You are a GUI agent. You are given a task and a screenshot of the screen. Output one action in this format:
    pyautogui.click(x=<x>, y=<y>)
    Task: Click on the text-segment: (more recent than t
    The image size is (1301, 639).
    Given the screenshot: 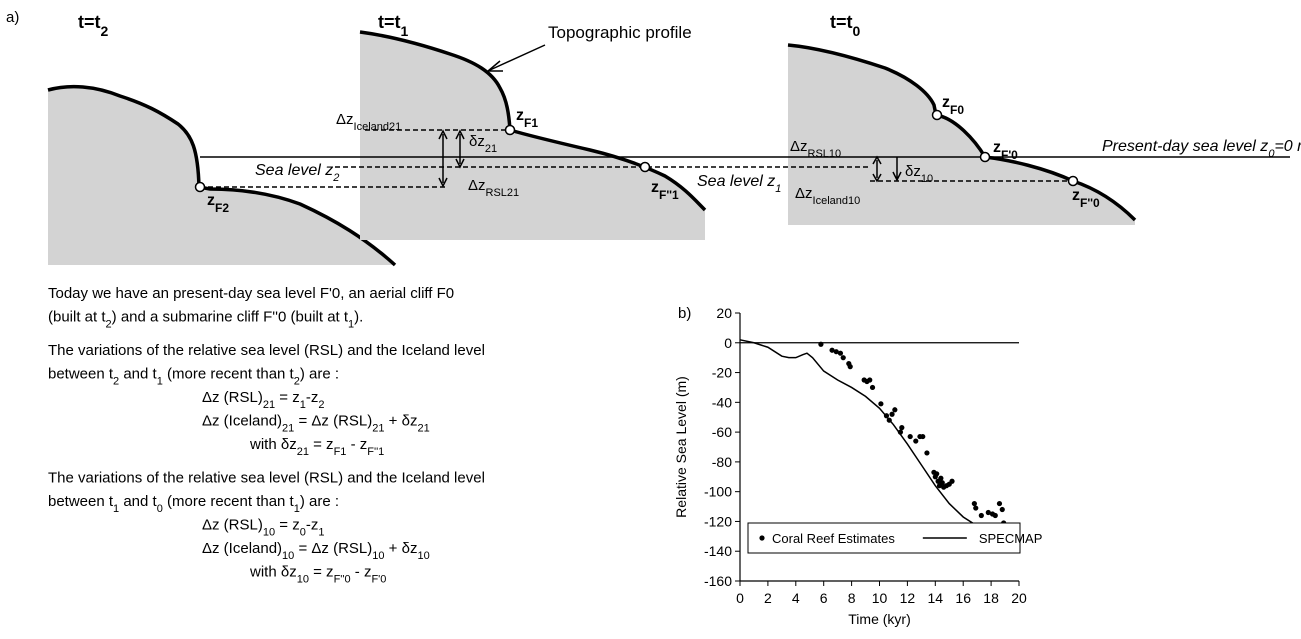 What is the action you would take?
    pyautogui.click(x=229, y=501)
    